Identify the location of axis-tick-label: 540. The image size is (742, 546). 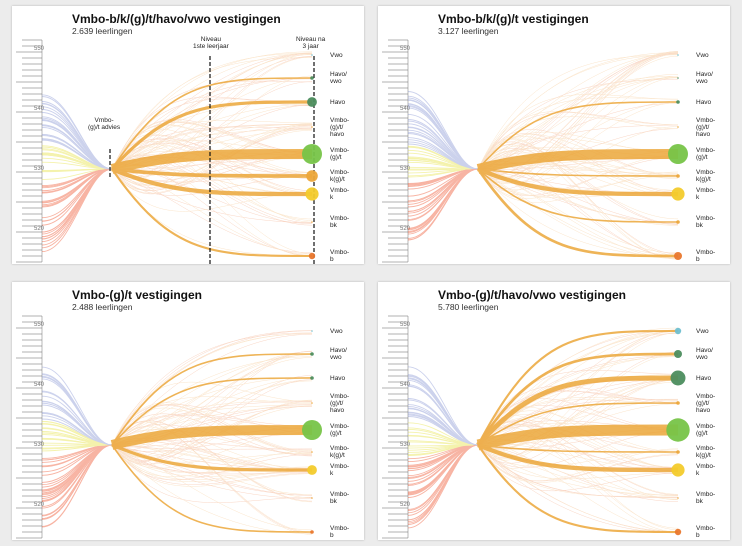
(405, 385).